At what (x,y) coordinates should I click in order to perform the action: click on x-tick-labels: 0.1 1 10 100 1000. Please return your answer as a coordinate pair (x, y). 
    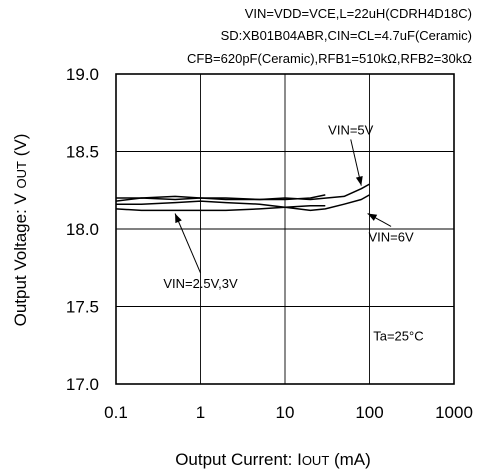
    Looking at the image, I should click on (288, 412).